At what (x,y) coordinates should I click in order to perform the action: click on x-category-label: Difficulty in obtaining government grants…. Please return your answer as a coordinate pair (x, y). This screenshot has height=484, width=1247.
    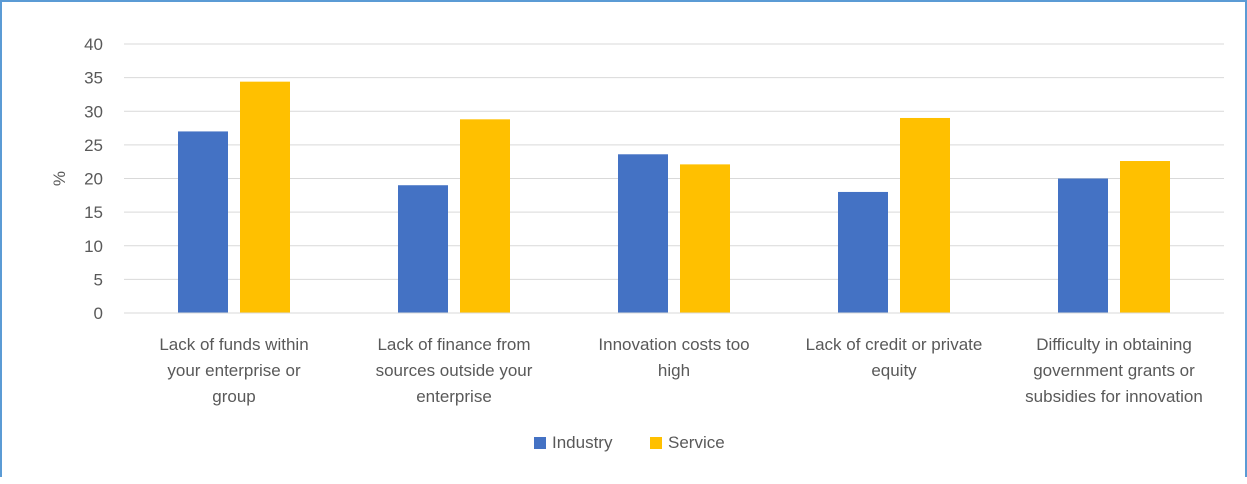
    Looking at the image, I should click on (1114, 370).